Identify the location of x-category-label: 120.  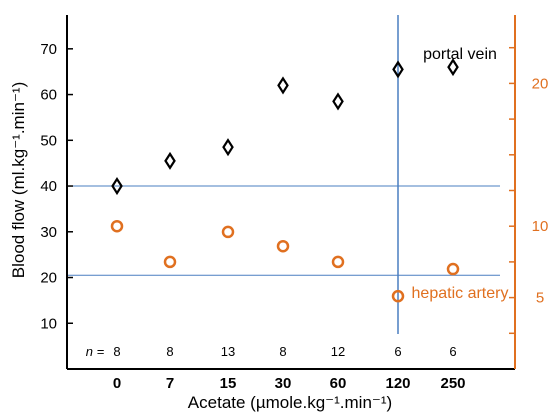
(397, 383).